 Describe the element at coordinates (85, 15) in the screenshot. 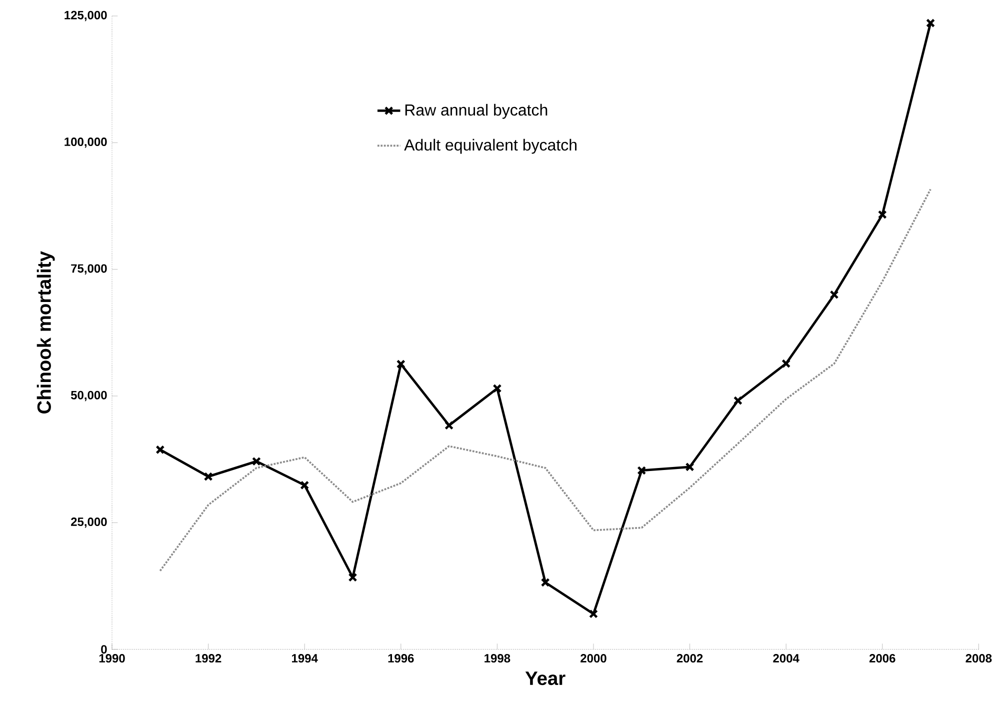

I see `y-tick-label: 125,000` at that location.